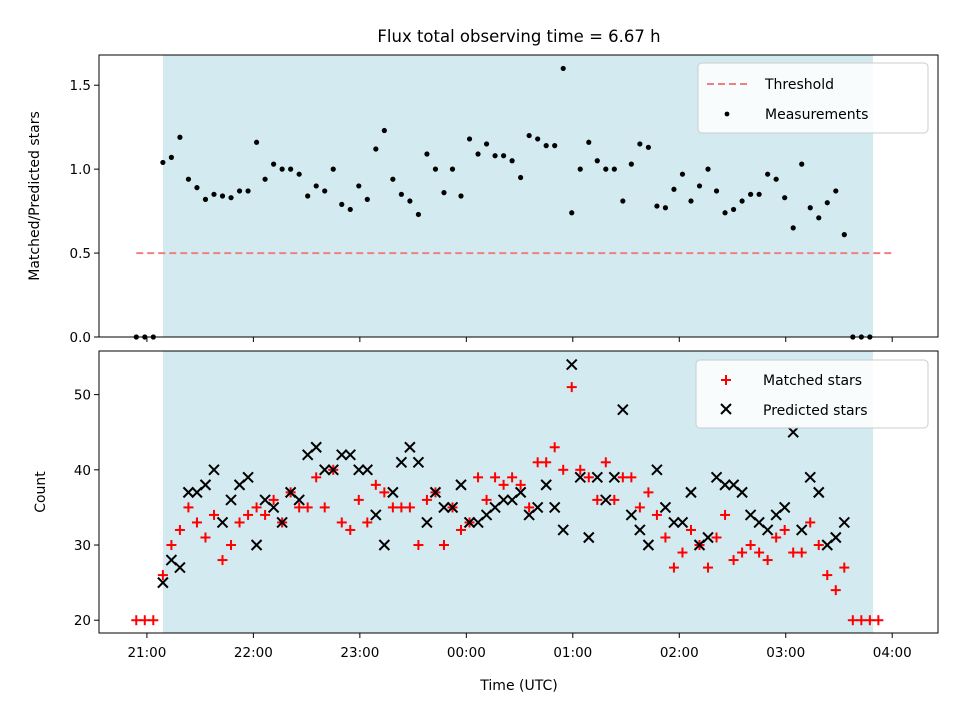 This screenshot has height=720, width=960. Describe the element at coordinates (815, 411) in the screenshot. I see `legend-predicted-label: Predicted stars` at that location.